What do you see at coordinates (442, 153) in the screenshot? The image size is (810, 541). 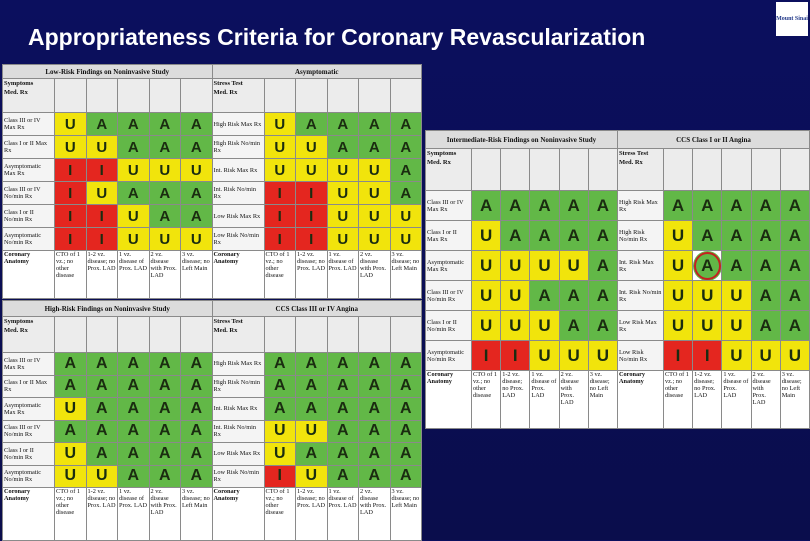 I see `header-label: Symptoms` at bounding box center [442, 153].